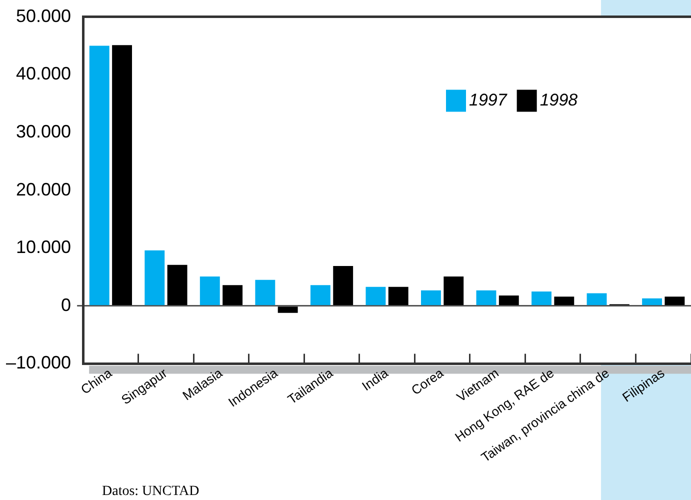  I want to click on y-tick-label: 50.000, so click(44, 16).